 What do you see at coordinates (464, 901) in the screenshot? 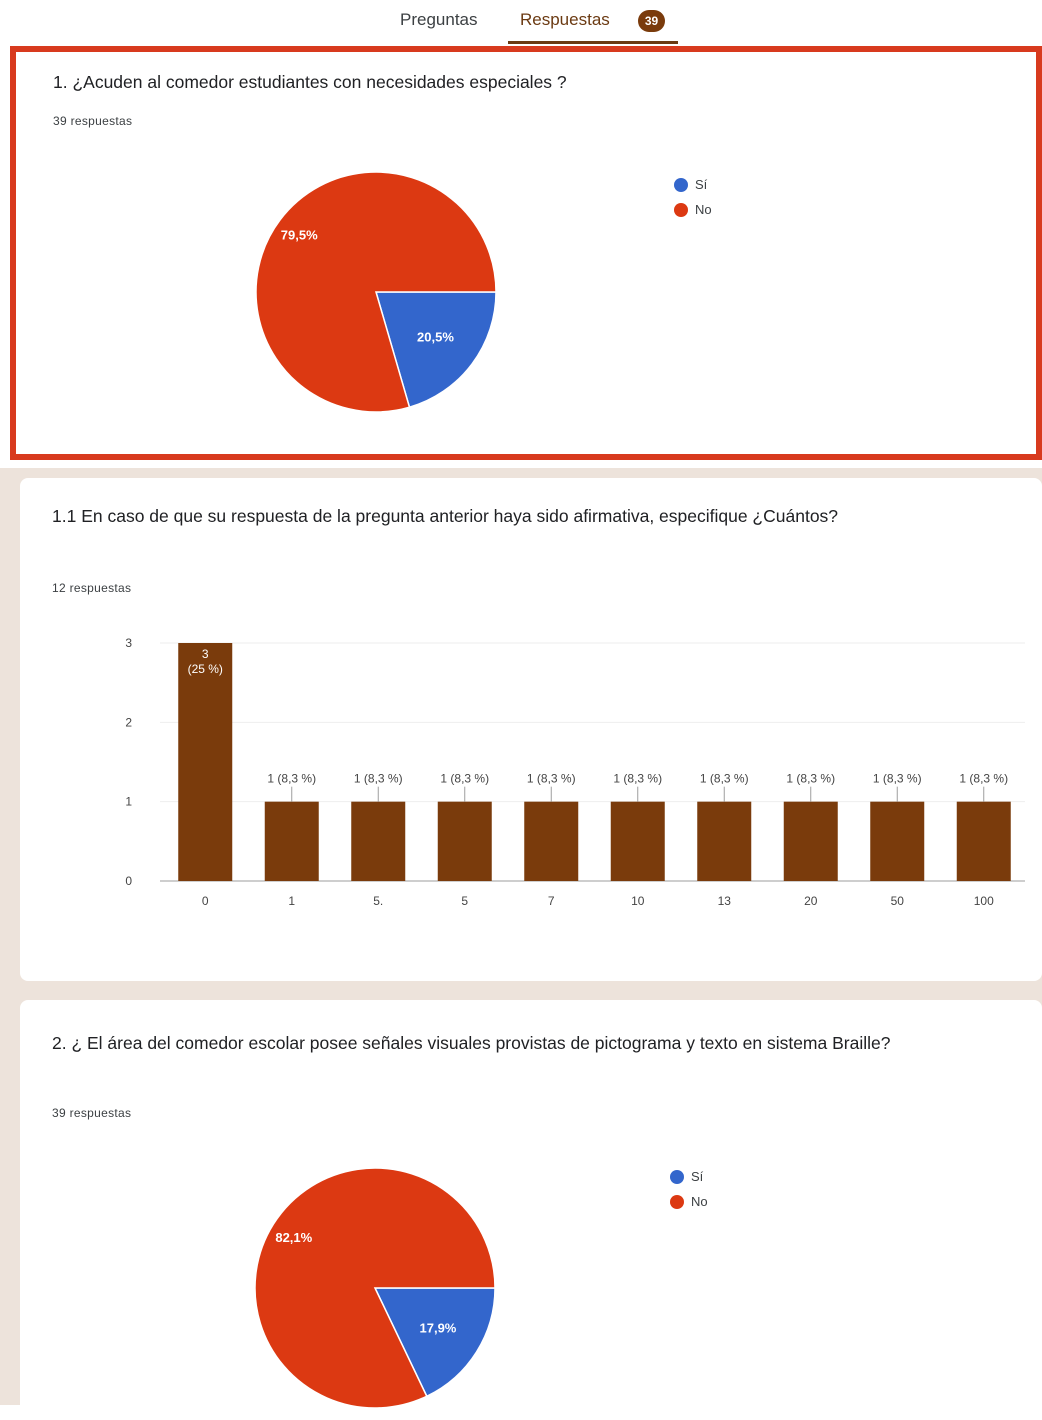
I see `x-tick-label: 5` at bounding box center [464, 901].